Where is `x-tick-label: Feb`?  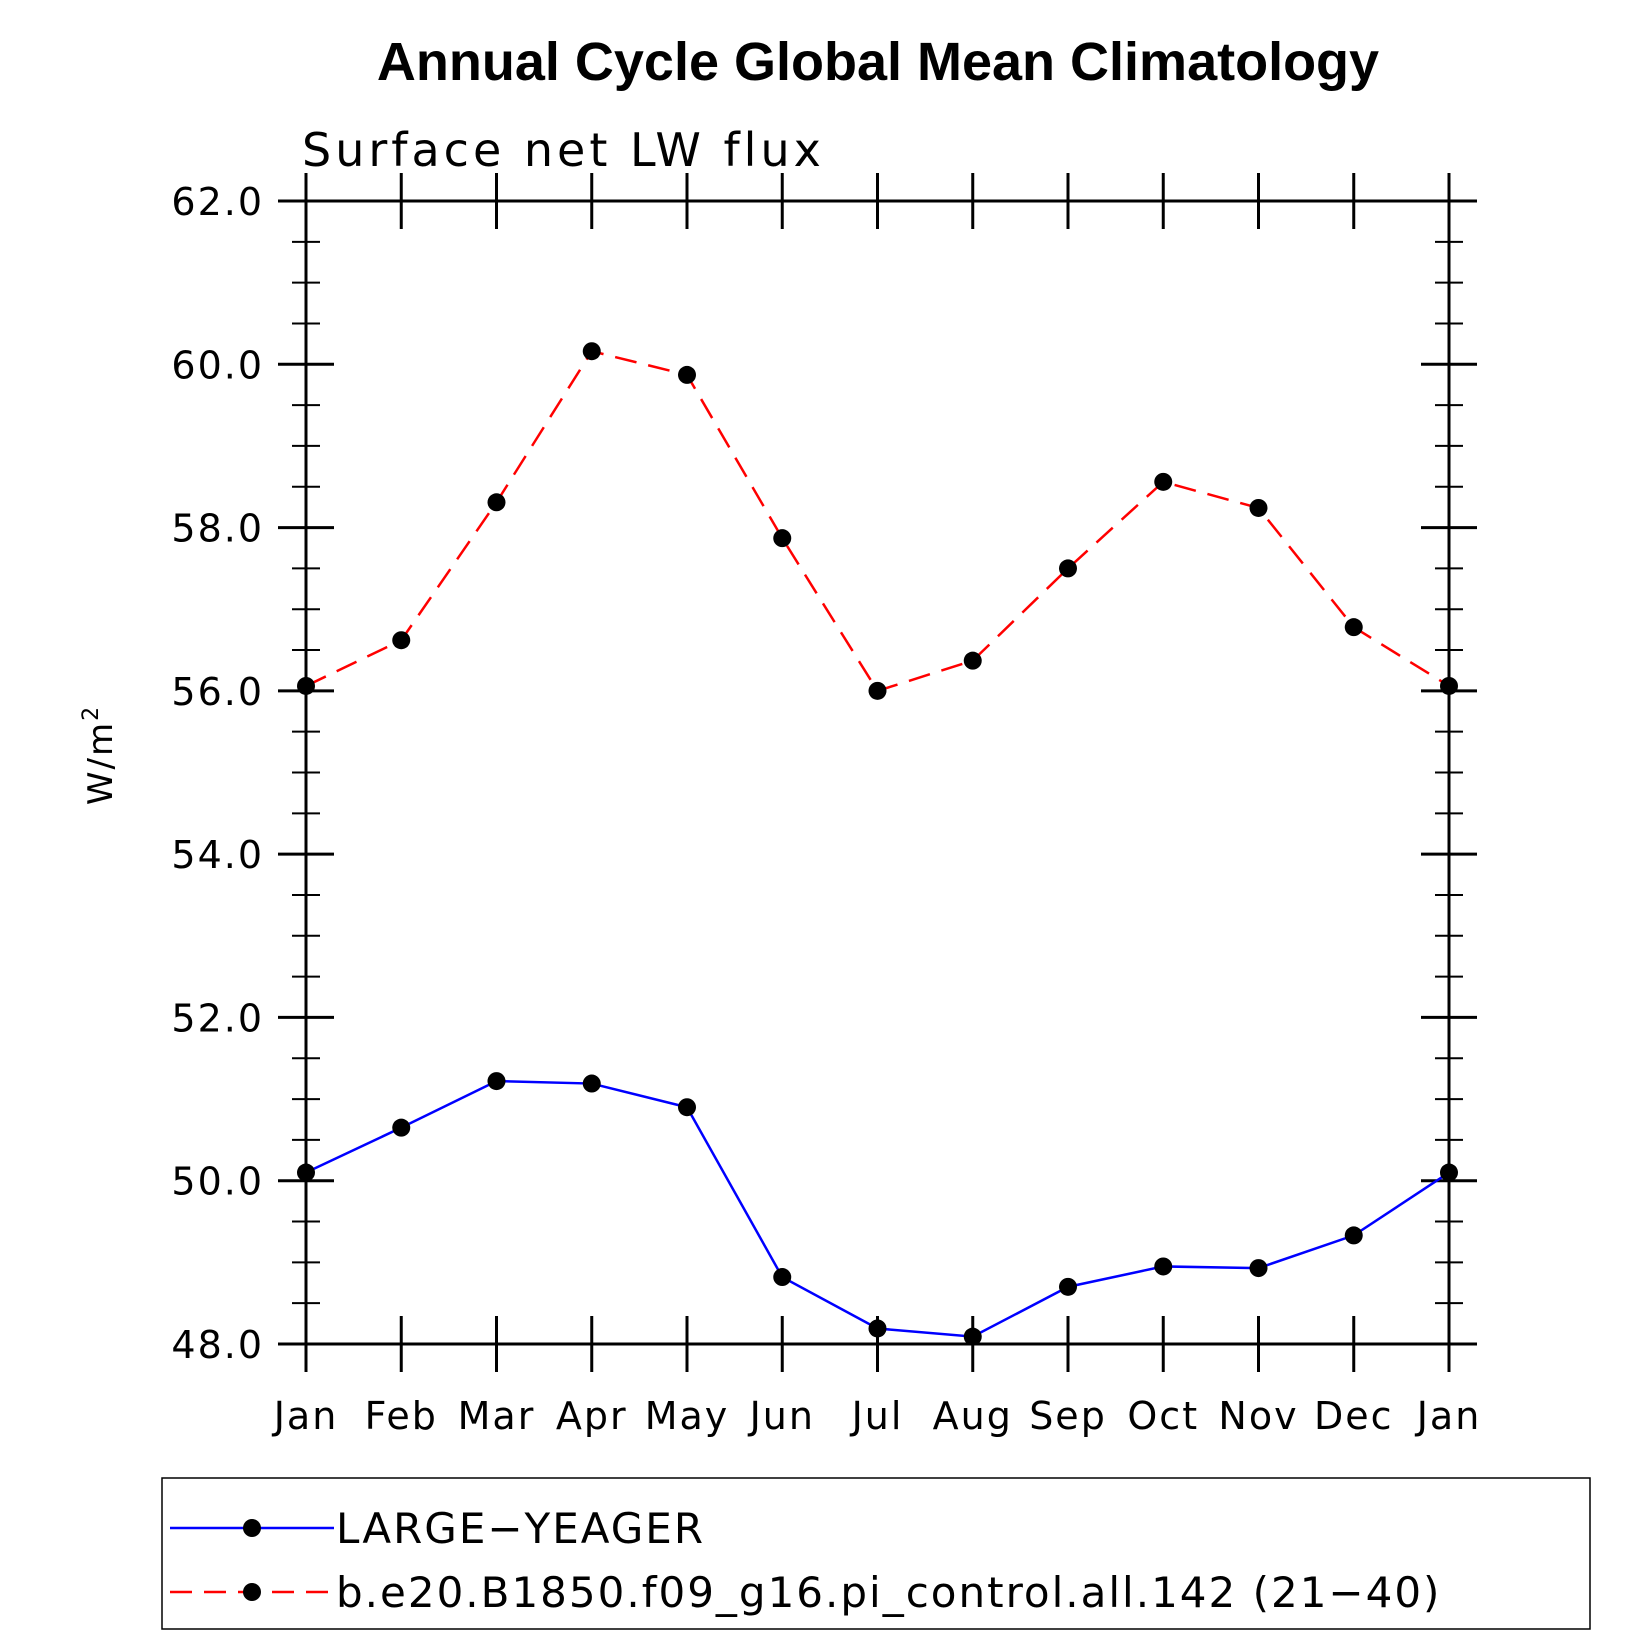
x-tick-label: Feb is located at coordinates (401, 1416).